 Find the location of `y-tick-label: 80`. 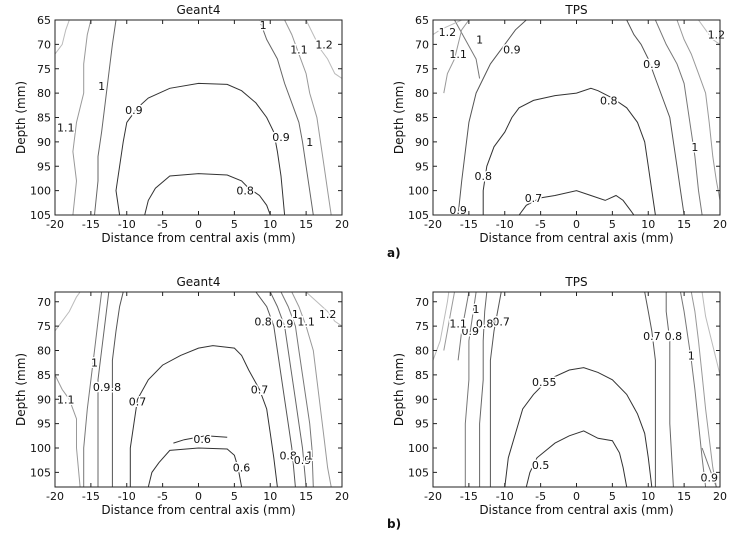

y-tick-label: 80 is located at coordinates (44, 351).